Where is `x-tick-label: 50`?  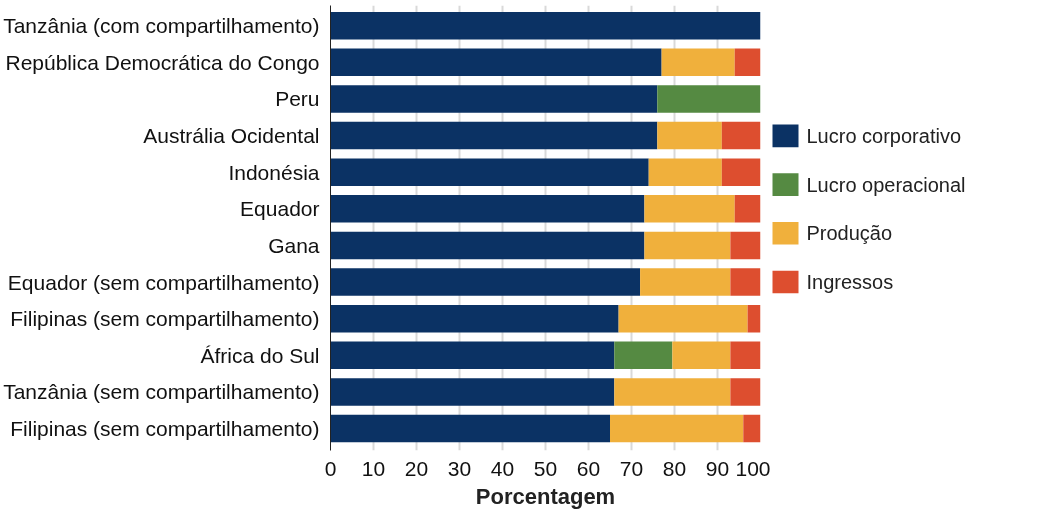
x-tick-label: 50 is located at coordinates (545, 468).